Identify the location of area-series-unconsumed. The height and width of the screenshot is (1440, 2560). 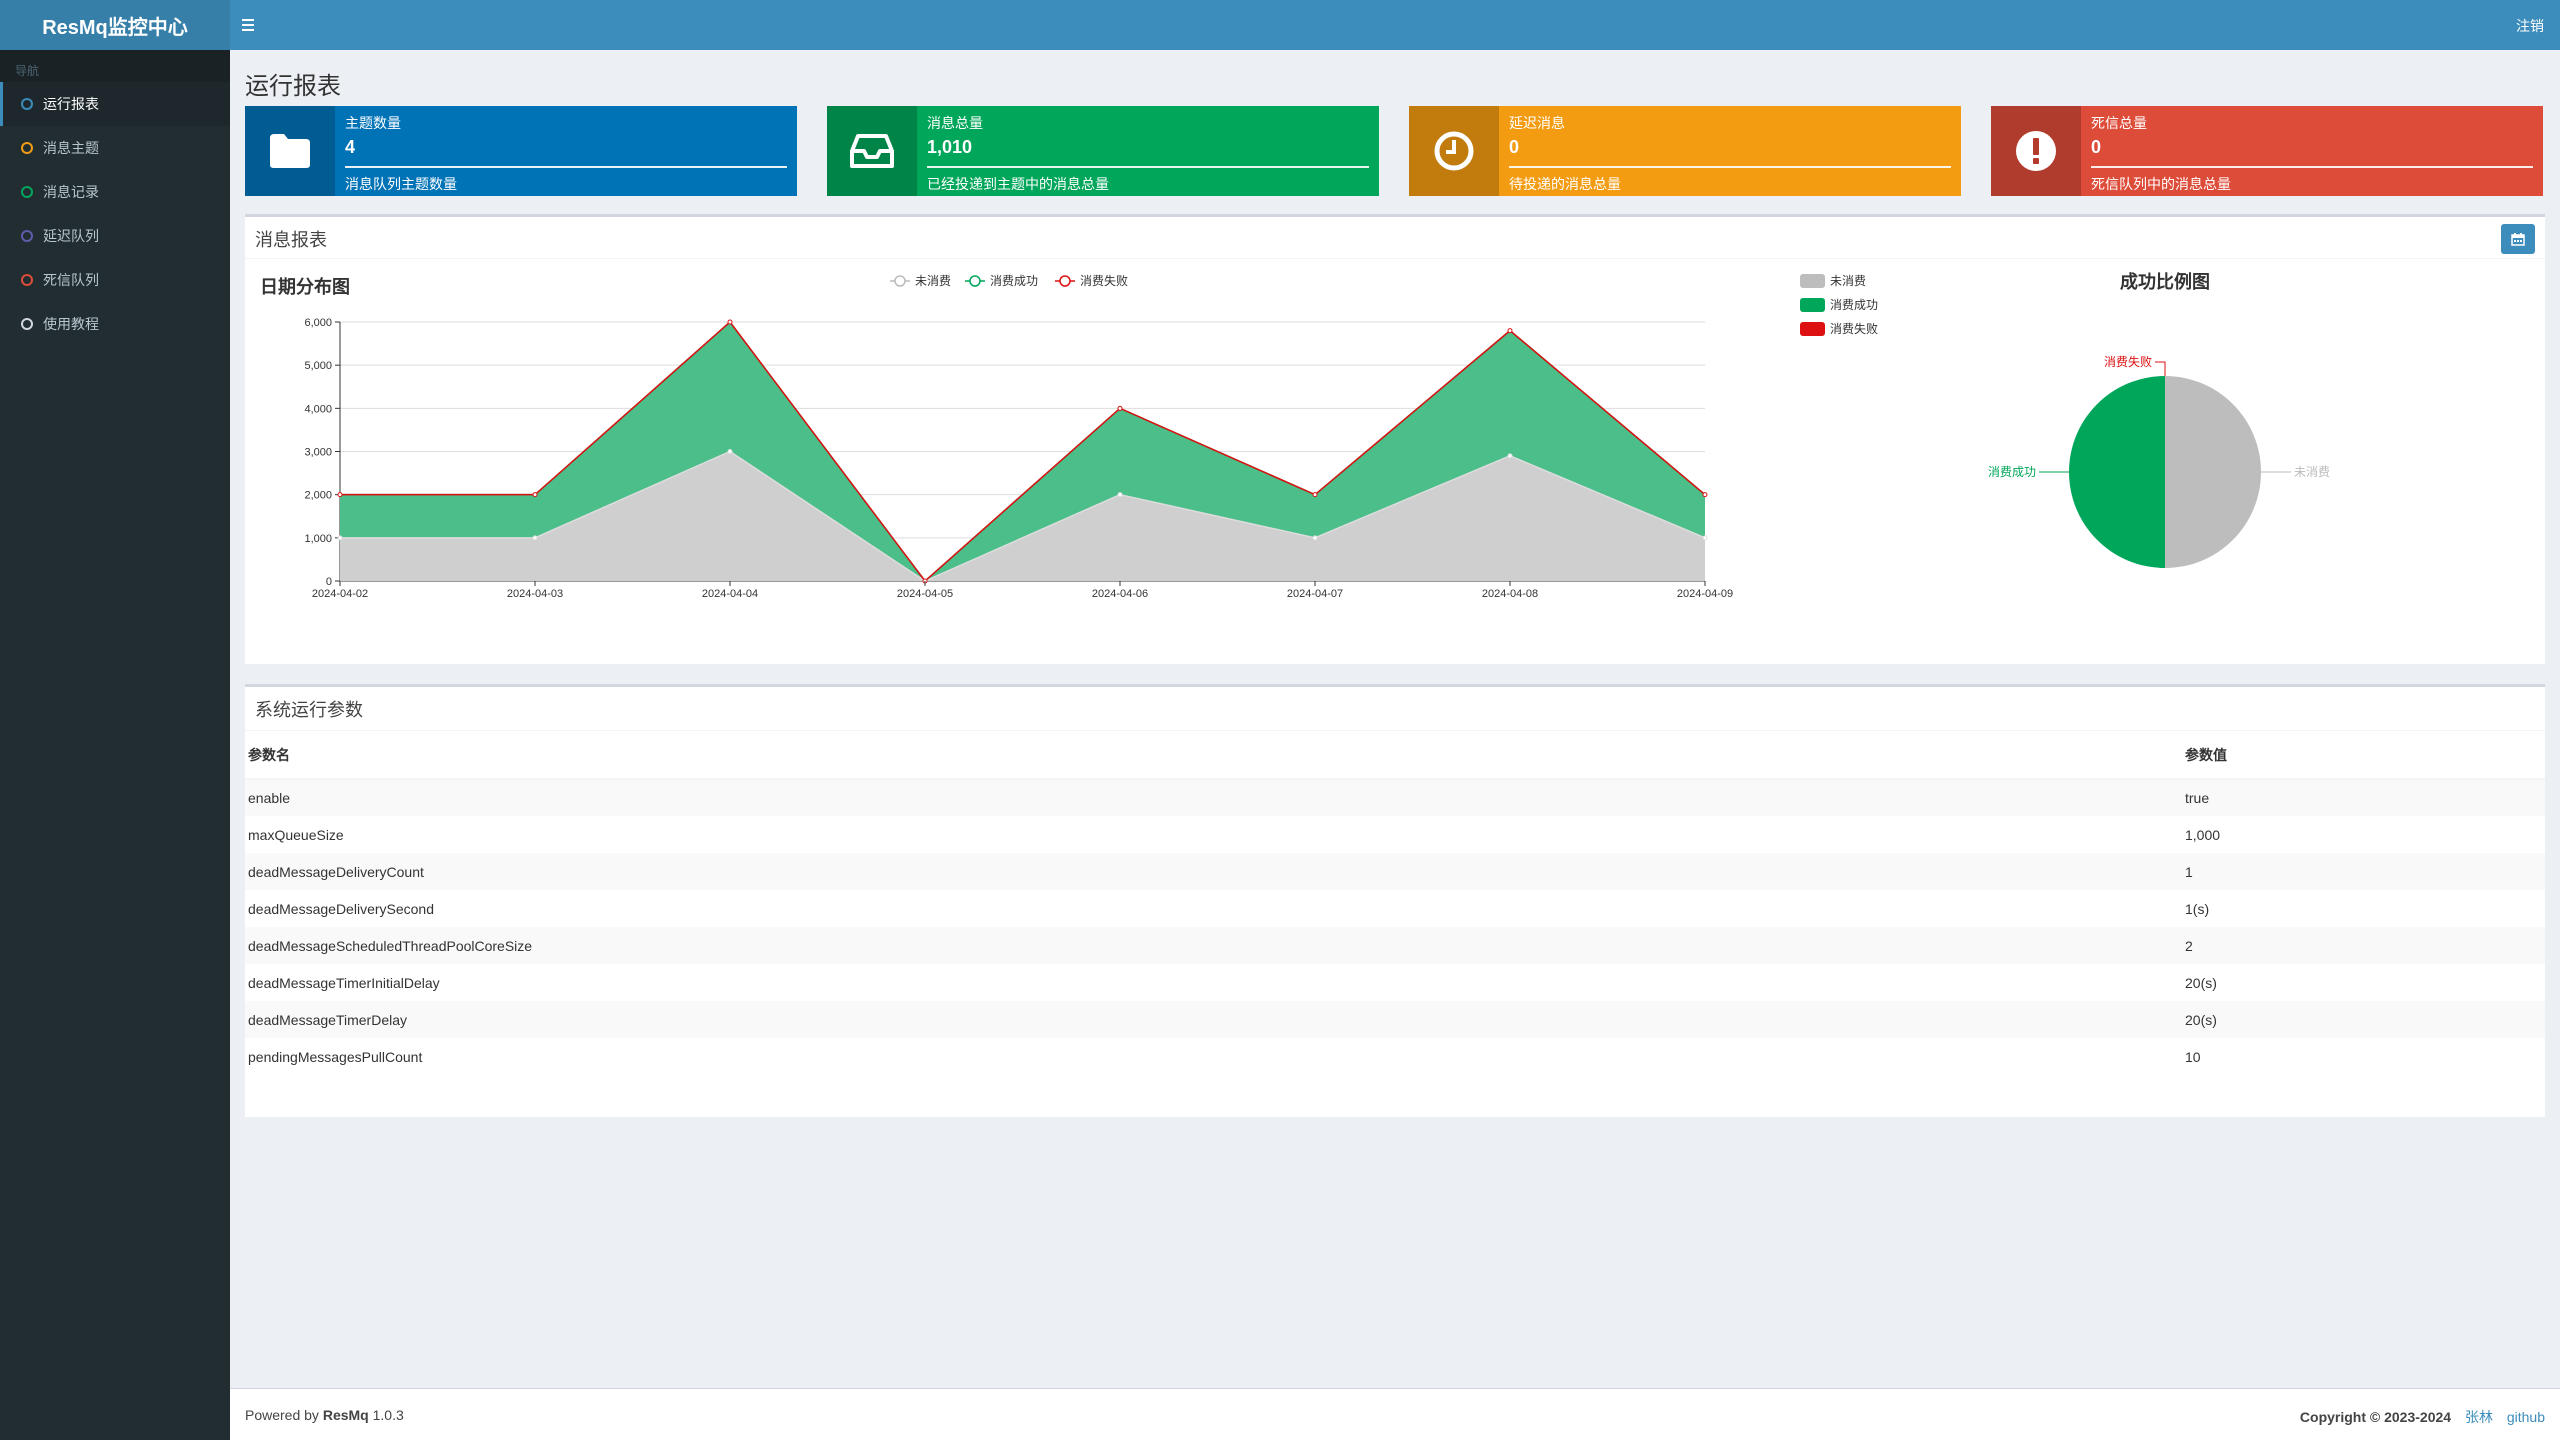
(1022, 516).